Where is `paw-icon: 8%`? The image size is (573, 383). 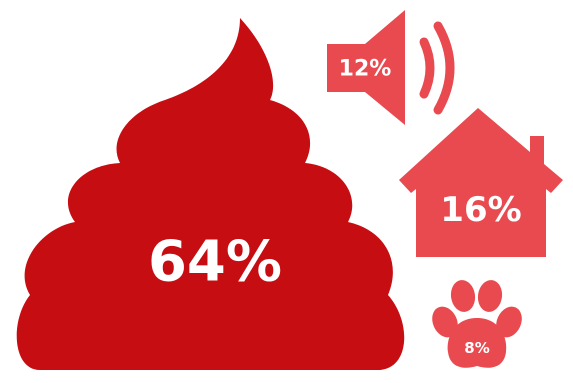
paw-icon: 8% is located at coordinates (477, 324).